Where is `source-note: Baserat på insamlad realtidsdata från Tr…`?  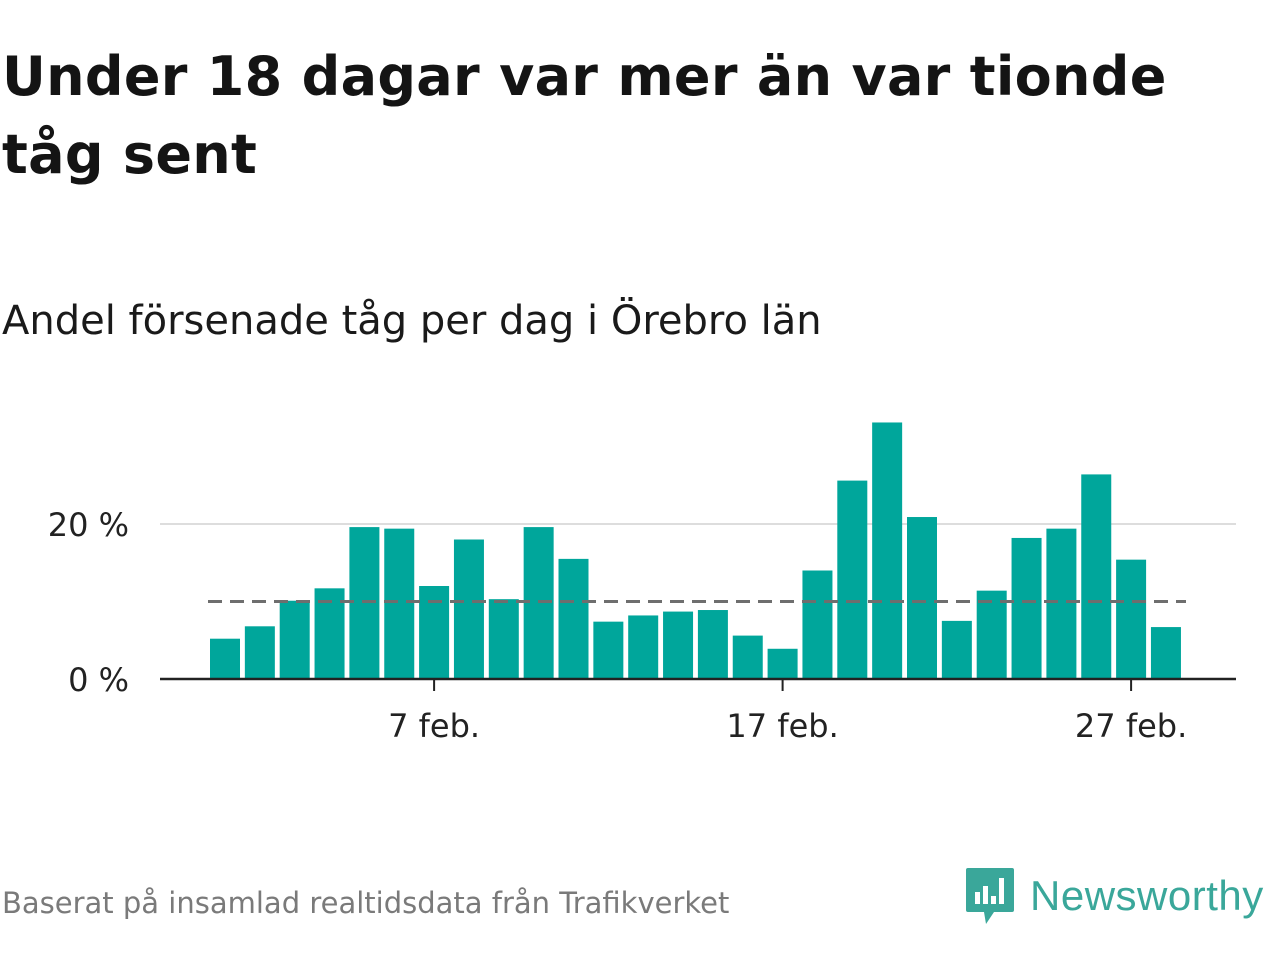 source-note: Baserat på insamlad realtidsdata från Tr… is located at coordinates (366, 903).